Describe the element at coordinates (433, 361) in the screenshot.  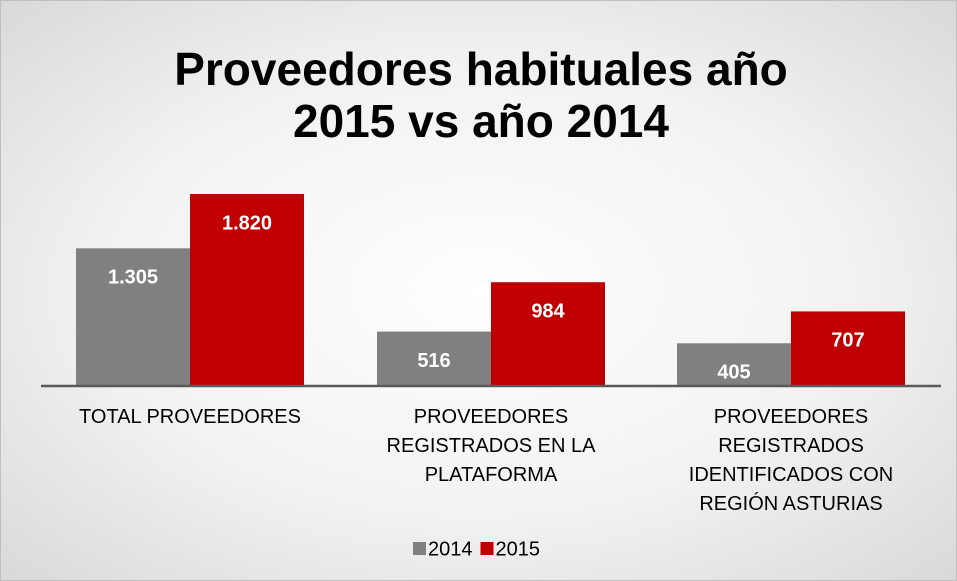
I see `data-label: 516` at that location.